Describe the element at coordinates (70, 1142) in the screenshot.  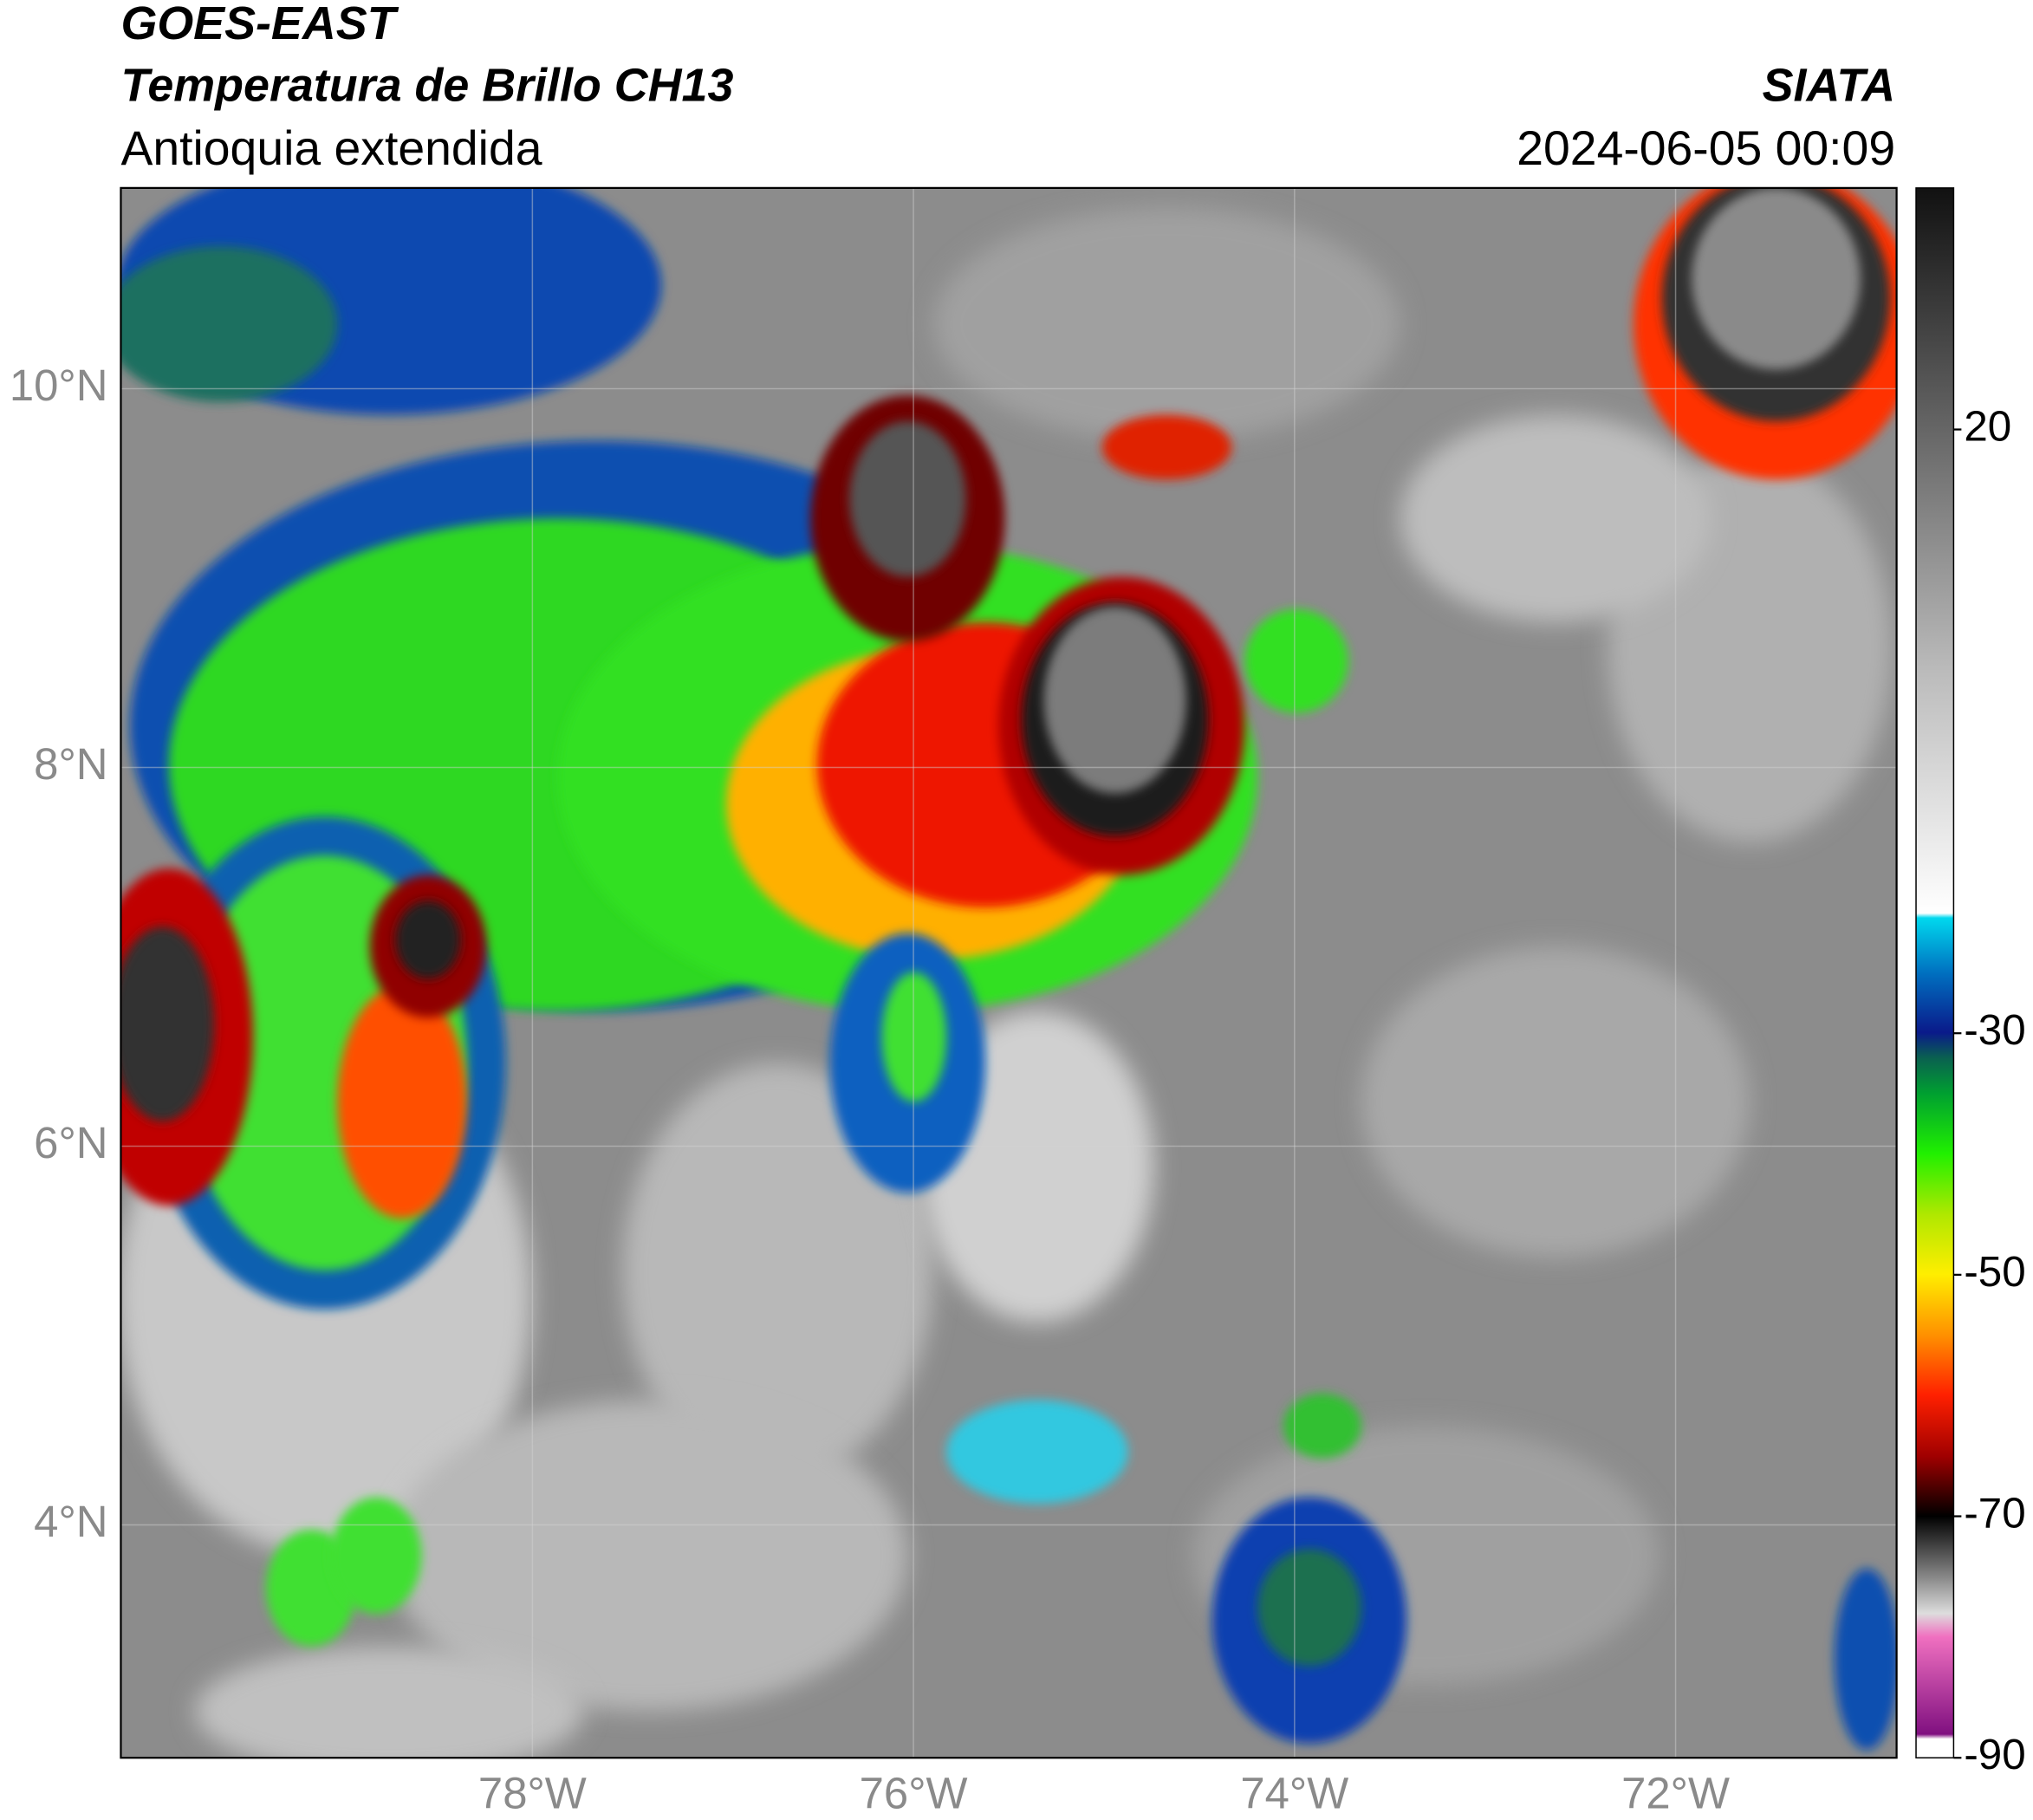
I see `y-tick-label: 6°N` at that location.